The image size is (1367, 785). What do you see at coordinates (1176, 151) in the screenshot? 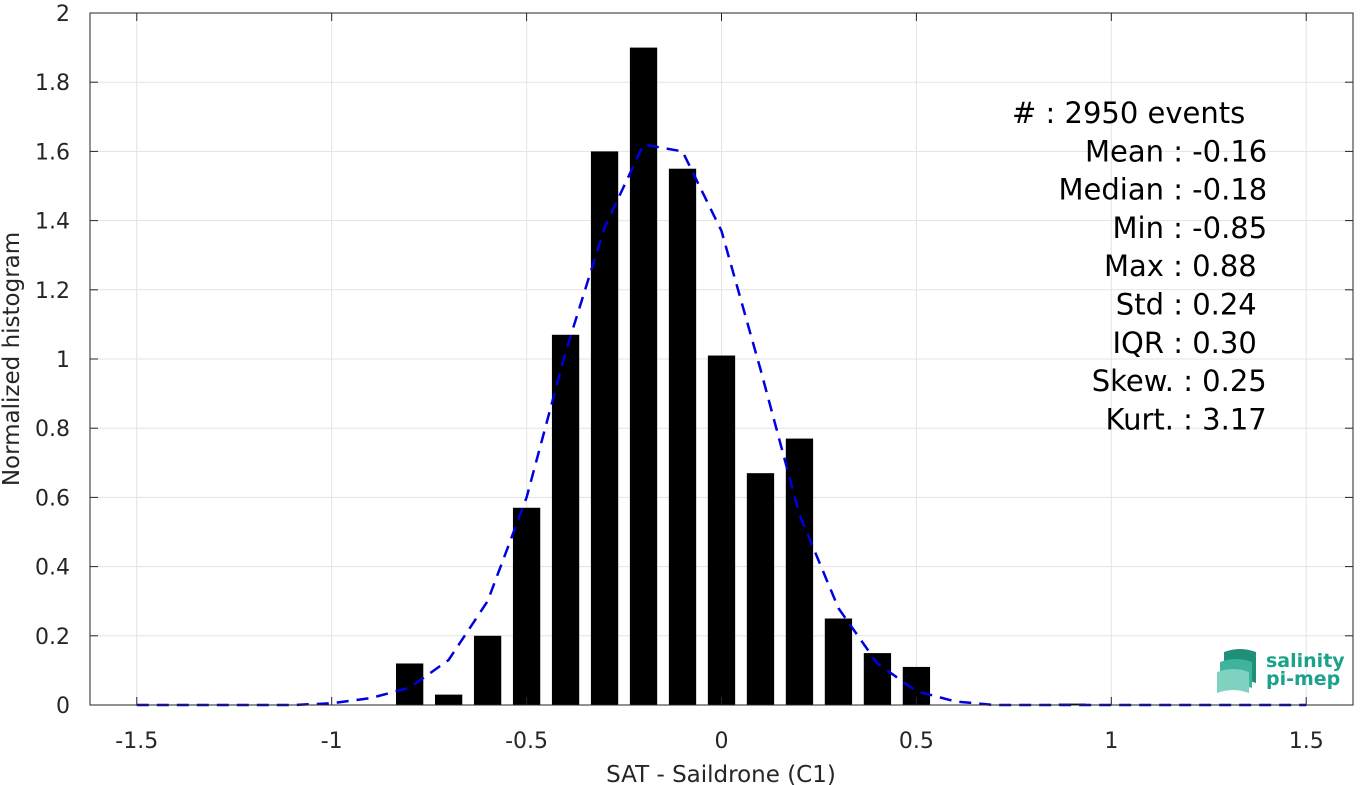
I see `stats-line: Mean : -0.16` at bounding box center [1176, 151].